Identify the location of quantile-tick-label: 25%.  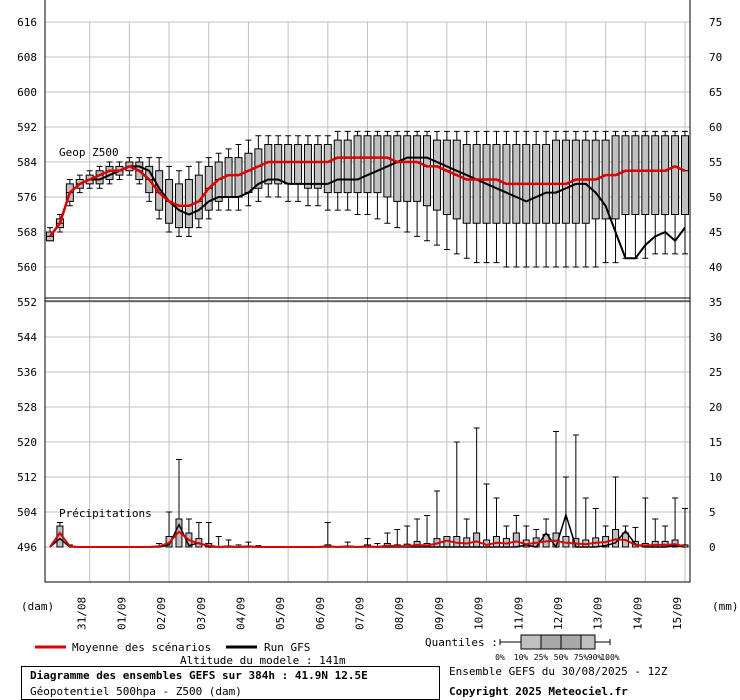
(541, 657).